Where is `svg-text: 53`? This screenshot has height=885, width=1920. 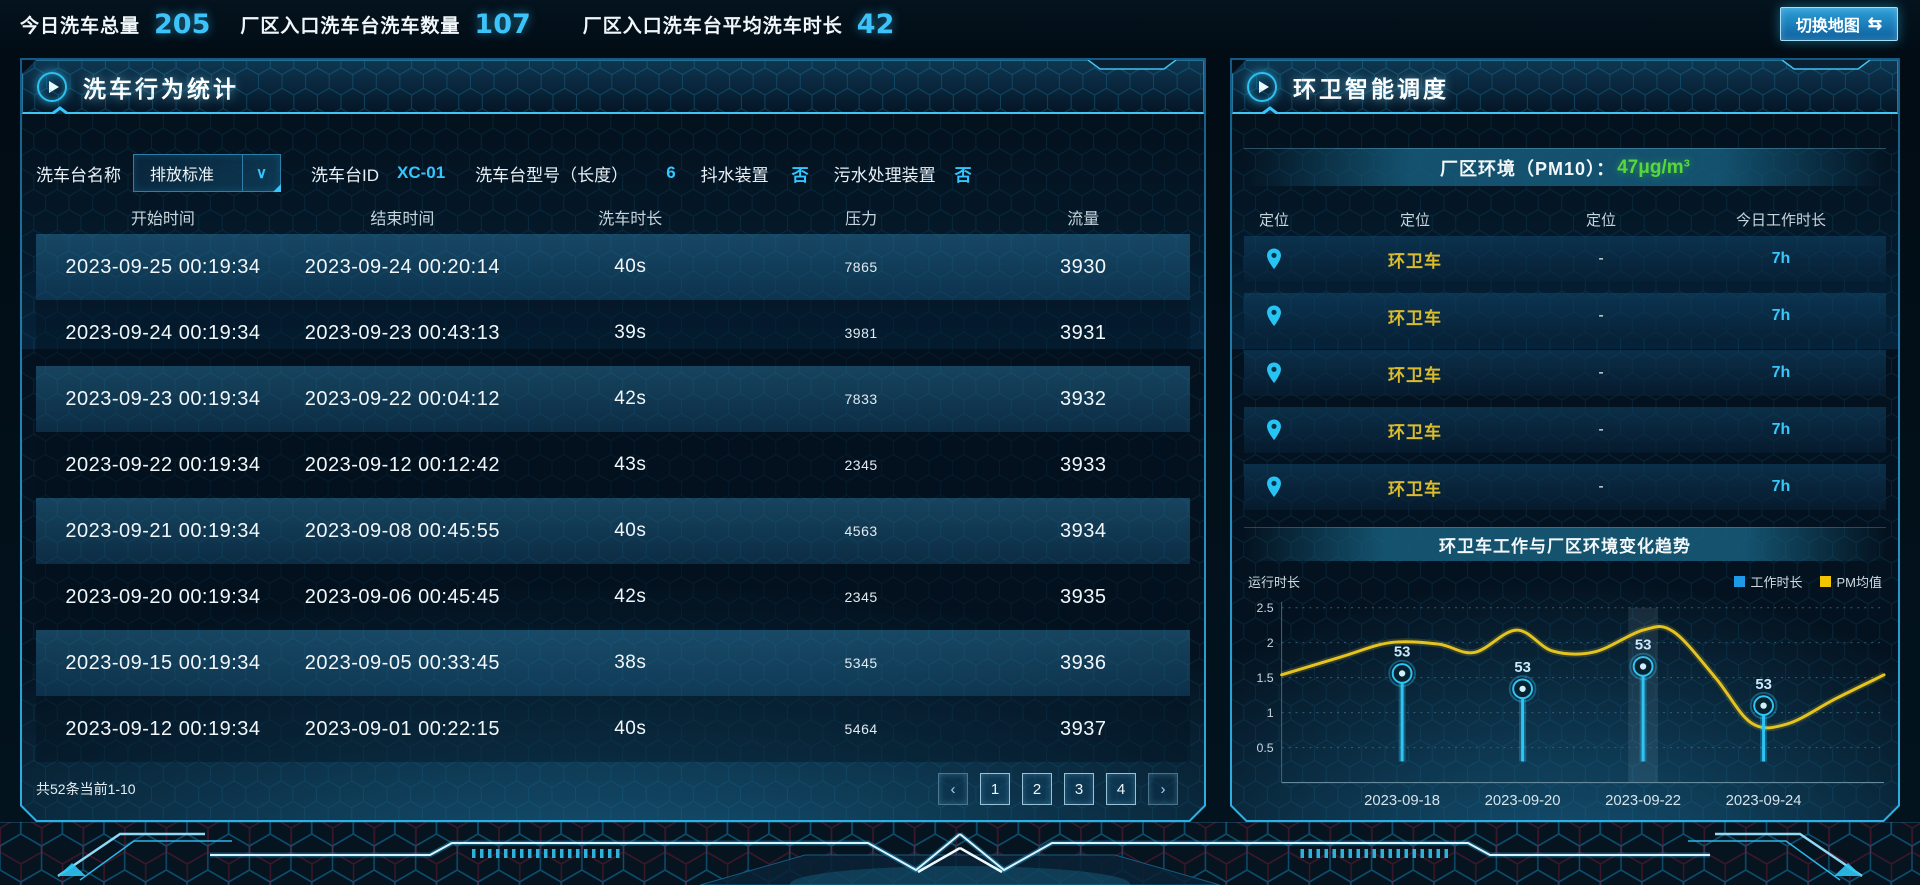
svg-text: 53 is located at coordinates (1643, 646).